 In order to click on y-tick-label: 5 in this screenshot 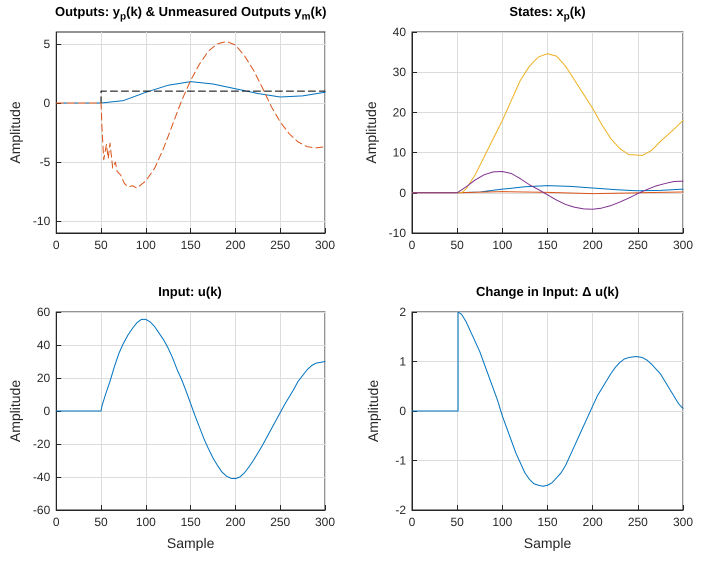, I will do `click(47, 43)`.